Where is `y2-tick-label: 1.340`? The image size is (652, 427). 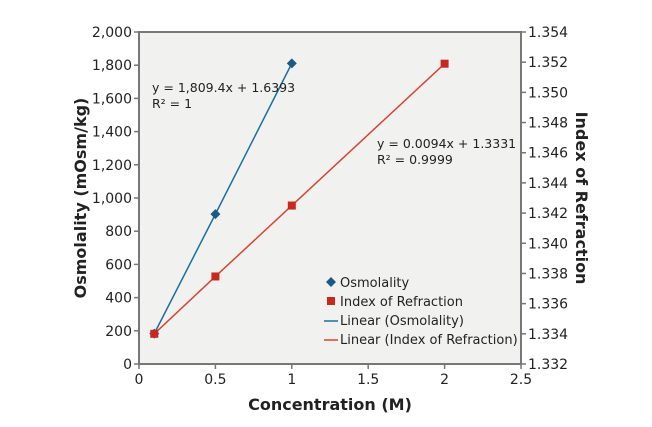
y2-tick-label: 1.340 is located at coordinates (548, 244).